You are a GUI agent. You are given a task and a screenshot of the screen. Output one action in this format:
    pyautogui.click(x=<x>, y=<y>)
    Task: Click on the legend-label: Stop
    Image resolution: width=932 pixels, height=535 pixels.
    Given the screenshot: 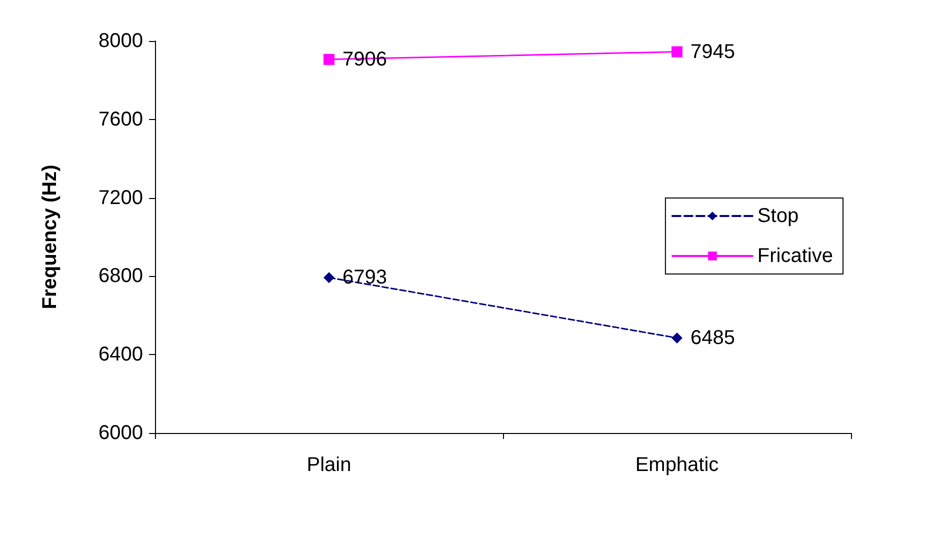 What is the action you would take?
    pyautogui.click(x=778, y=216)
    